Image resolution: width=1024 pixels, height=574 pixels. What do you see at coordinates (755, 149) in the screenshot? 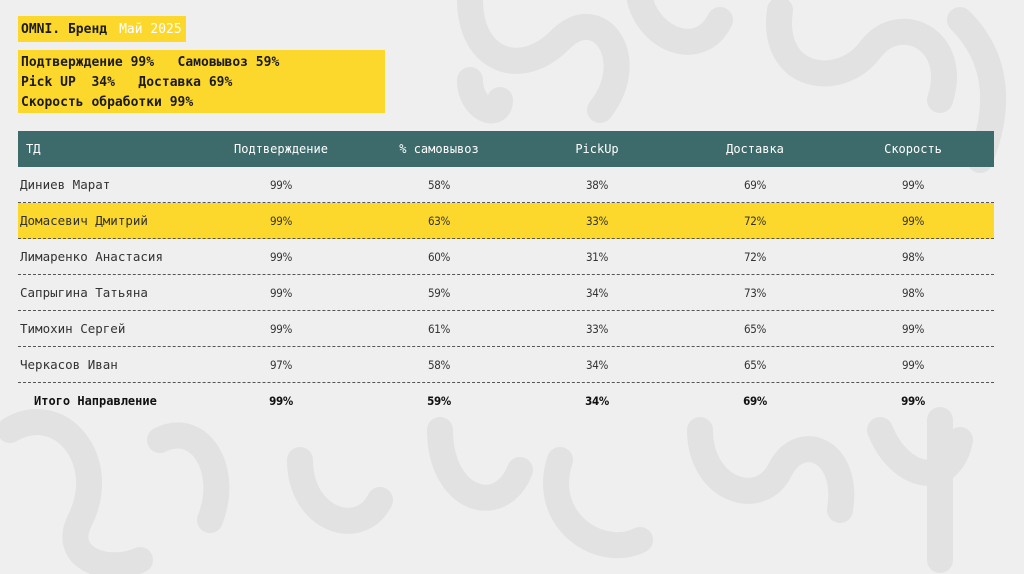
I see `header-delivery: Доставка` at bounding box center [755, 149].